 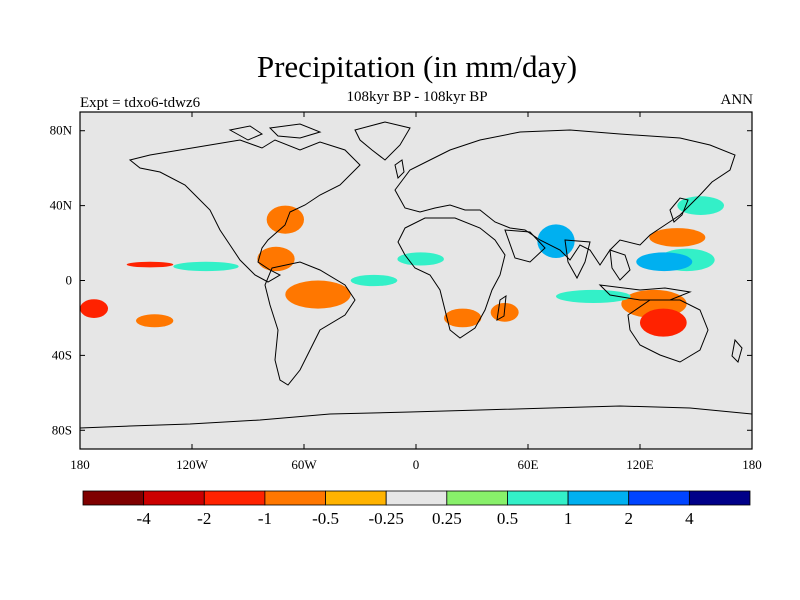 What do you see at coordinates (416, 464) in the screenshot?
I see `x-tick-label: 0` at bounding box center [416, 464].